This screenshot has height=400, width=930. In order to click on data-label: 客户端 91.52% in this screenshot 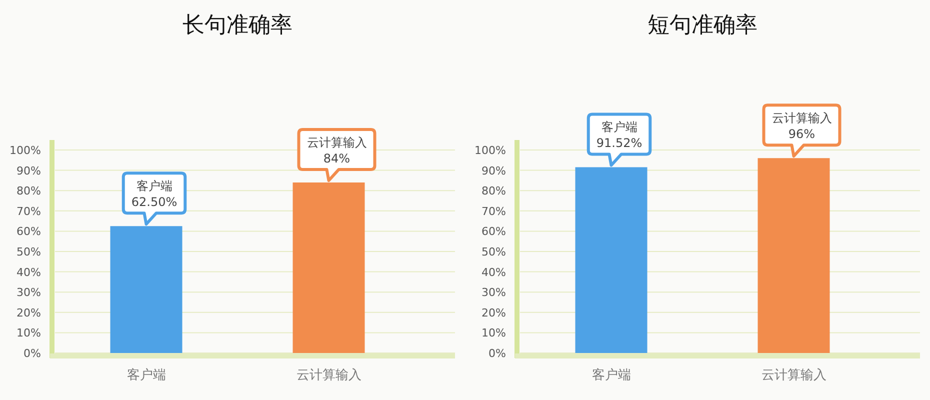, I will do `click(619, 139)`.